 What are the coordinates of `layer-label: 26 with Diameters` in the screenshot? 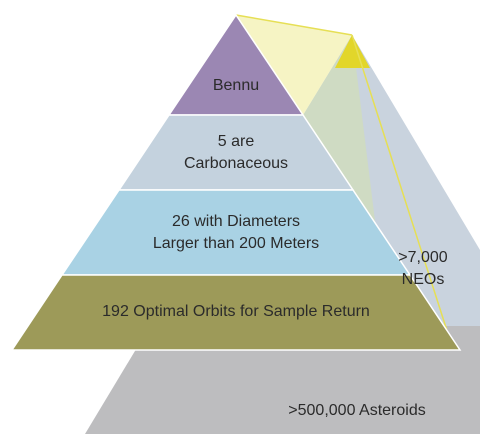 It's located at (236, 221).